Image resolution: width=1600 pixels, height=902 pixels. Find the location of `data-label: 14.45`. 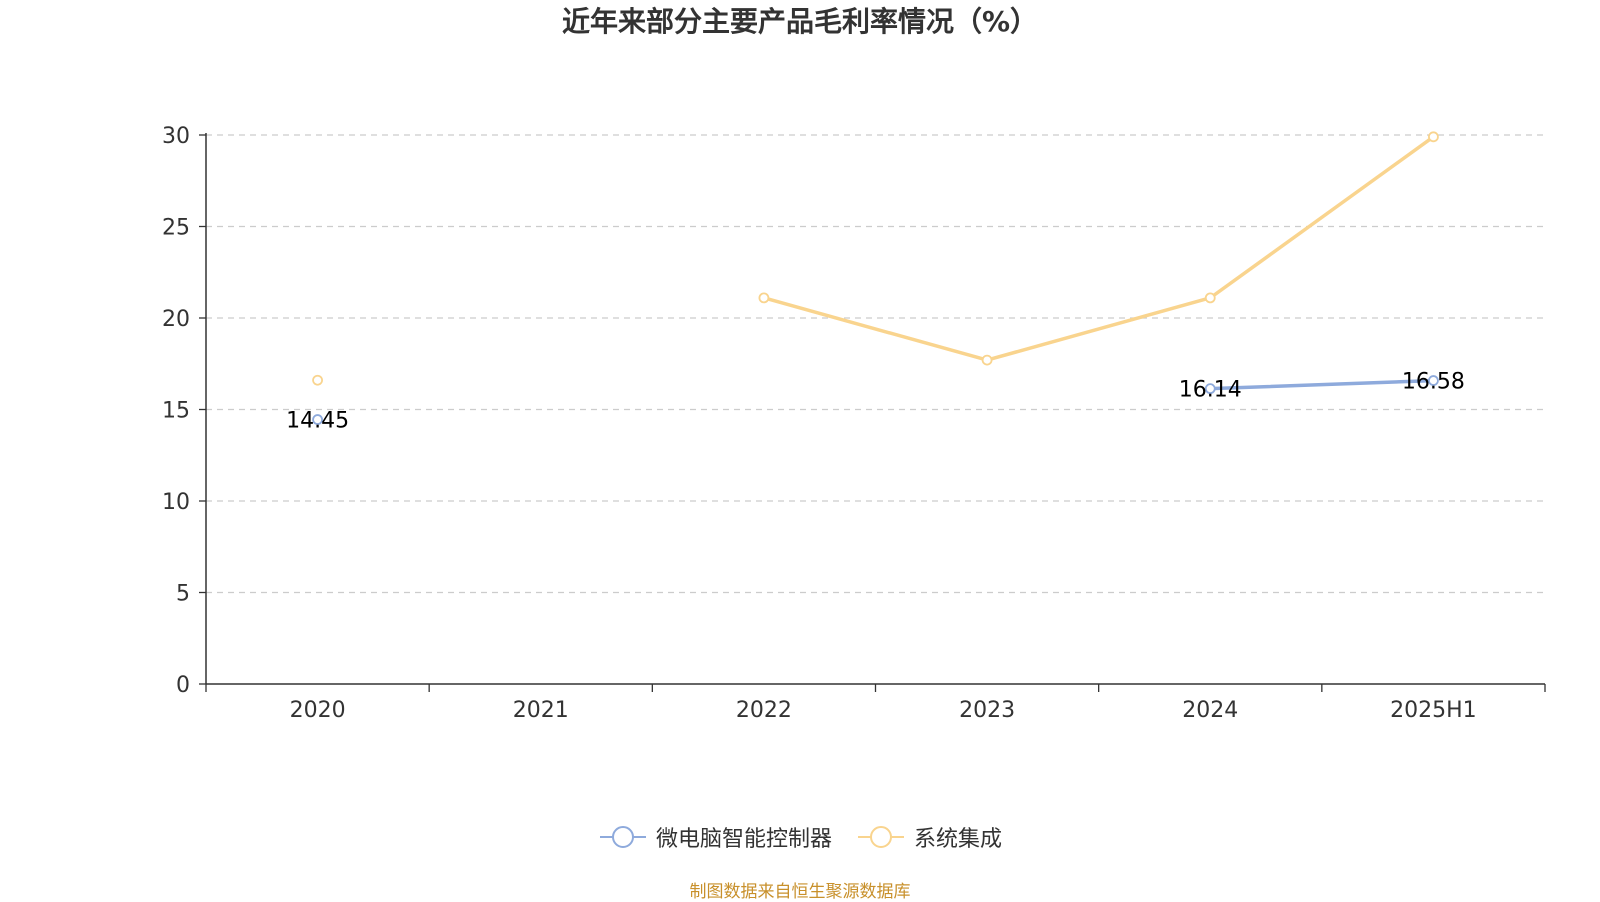

data-label: 14.45 is located at coordinates (317, 421).